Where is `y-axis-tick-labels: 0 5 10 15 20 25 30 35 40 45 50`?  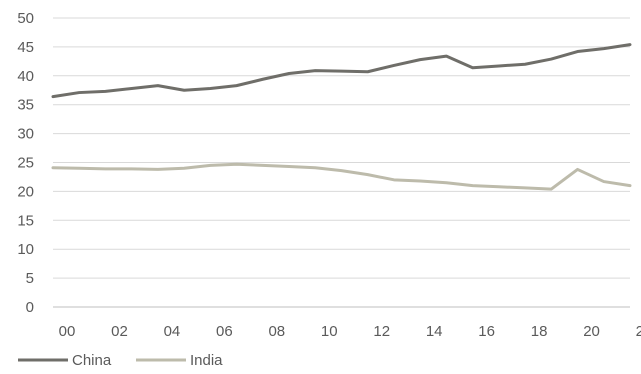
y-axis-tick-labels: 0 5 10 15 20 25 30 35 40 45 50 is located at coordinates (25, 163).